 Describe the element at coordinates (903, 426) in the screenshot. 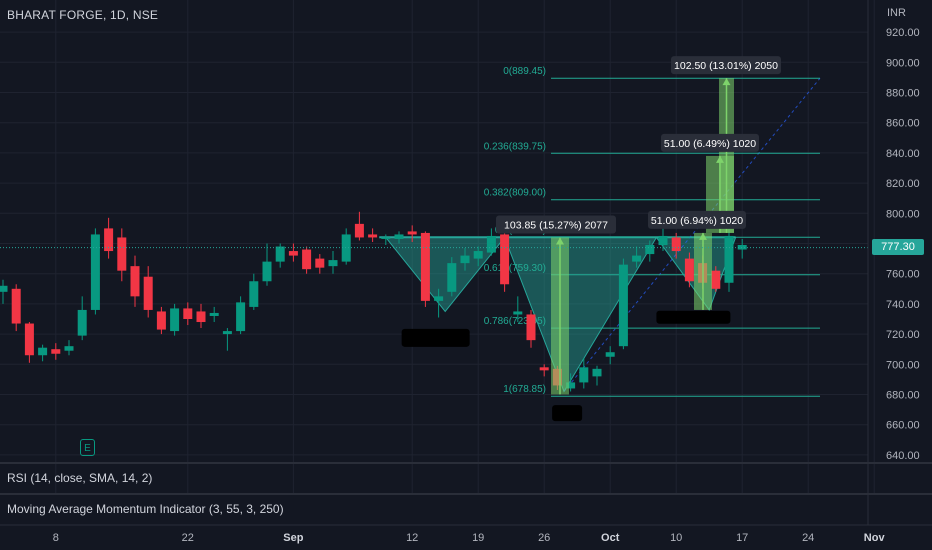

I see `y-tick-label: 660.00` at that location.